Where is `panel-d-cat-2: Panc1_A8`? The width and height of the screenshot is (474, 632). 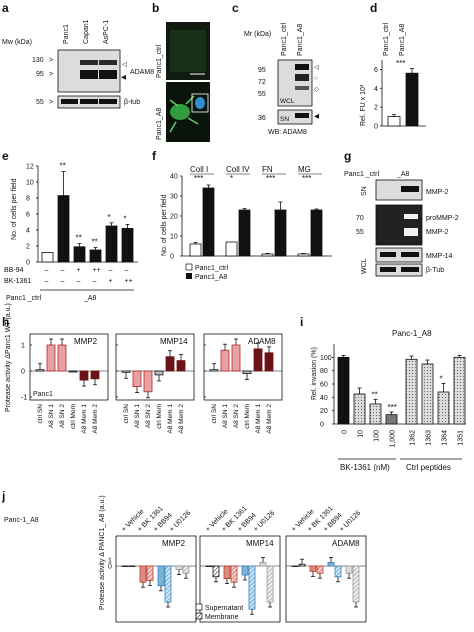
panel-d-cat-2: Panc1_A8 is located at coordinates (402, 40).